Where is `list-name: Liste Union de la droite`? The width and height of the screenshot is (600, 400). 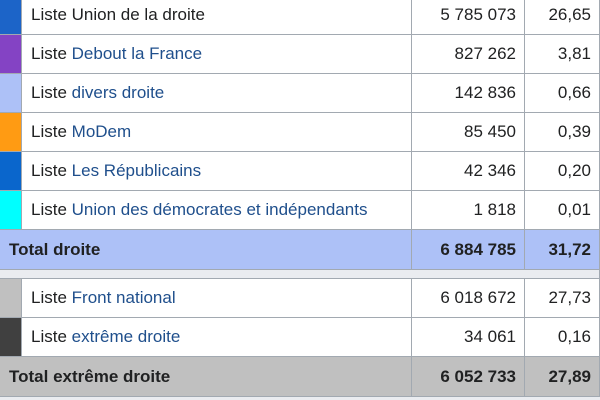
list-name: Liste Union de la droite is located at coordinates (217, 17).